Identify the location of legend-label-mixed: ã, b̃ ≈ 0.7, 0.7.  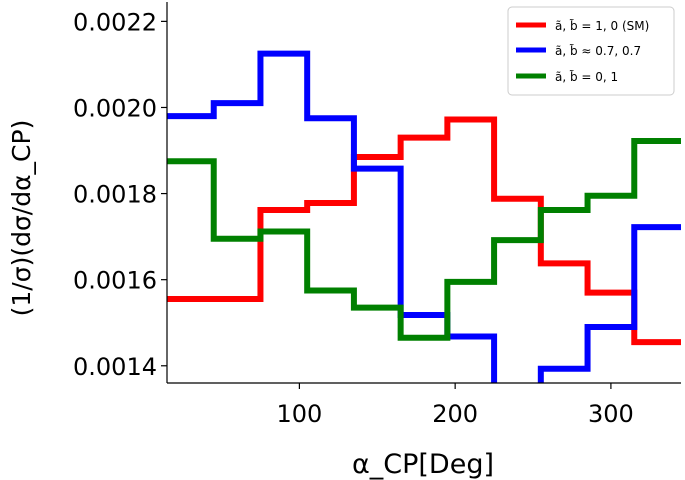
(598, 51).